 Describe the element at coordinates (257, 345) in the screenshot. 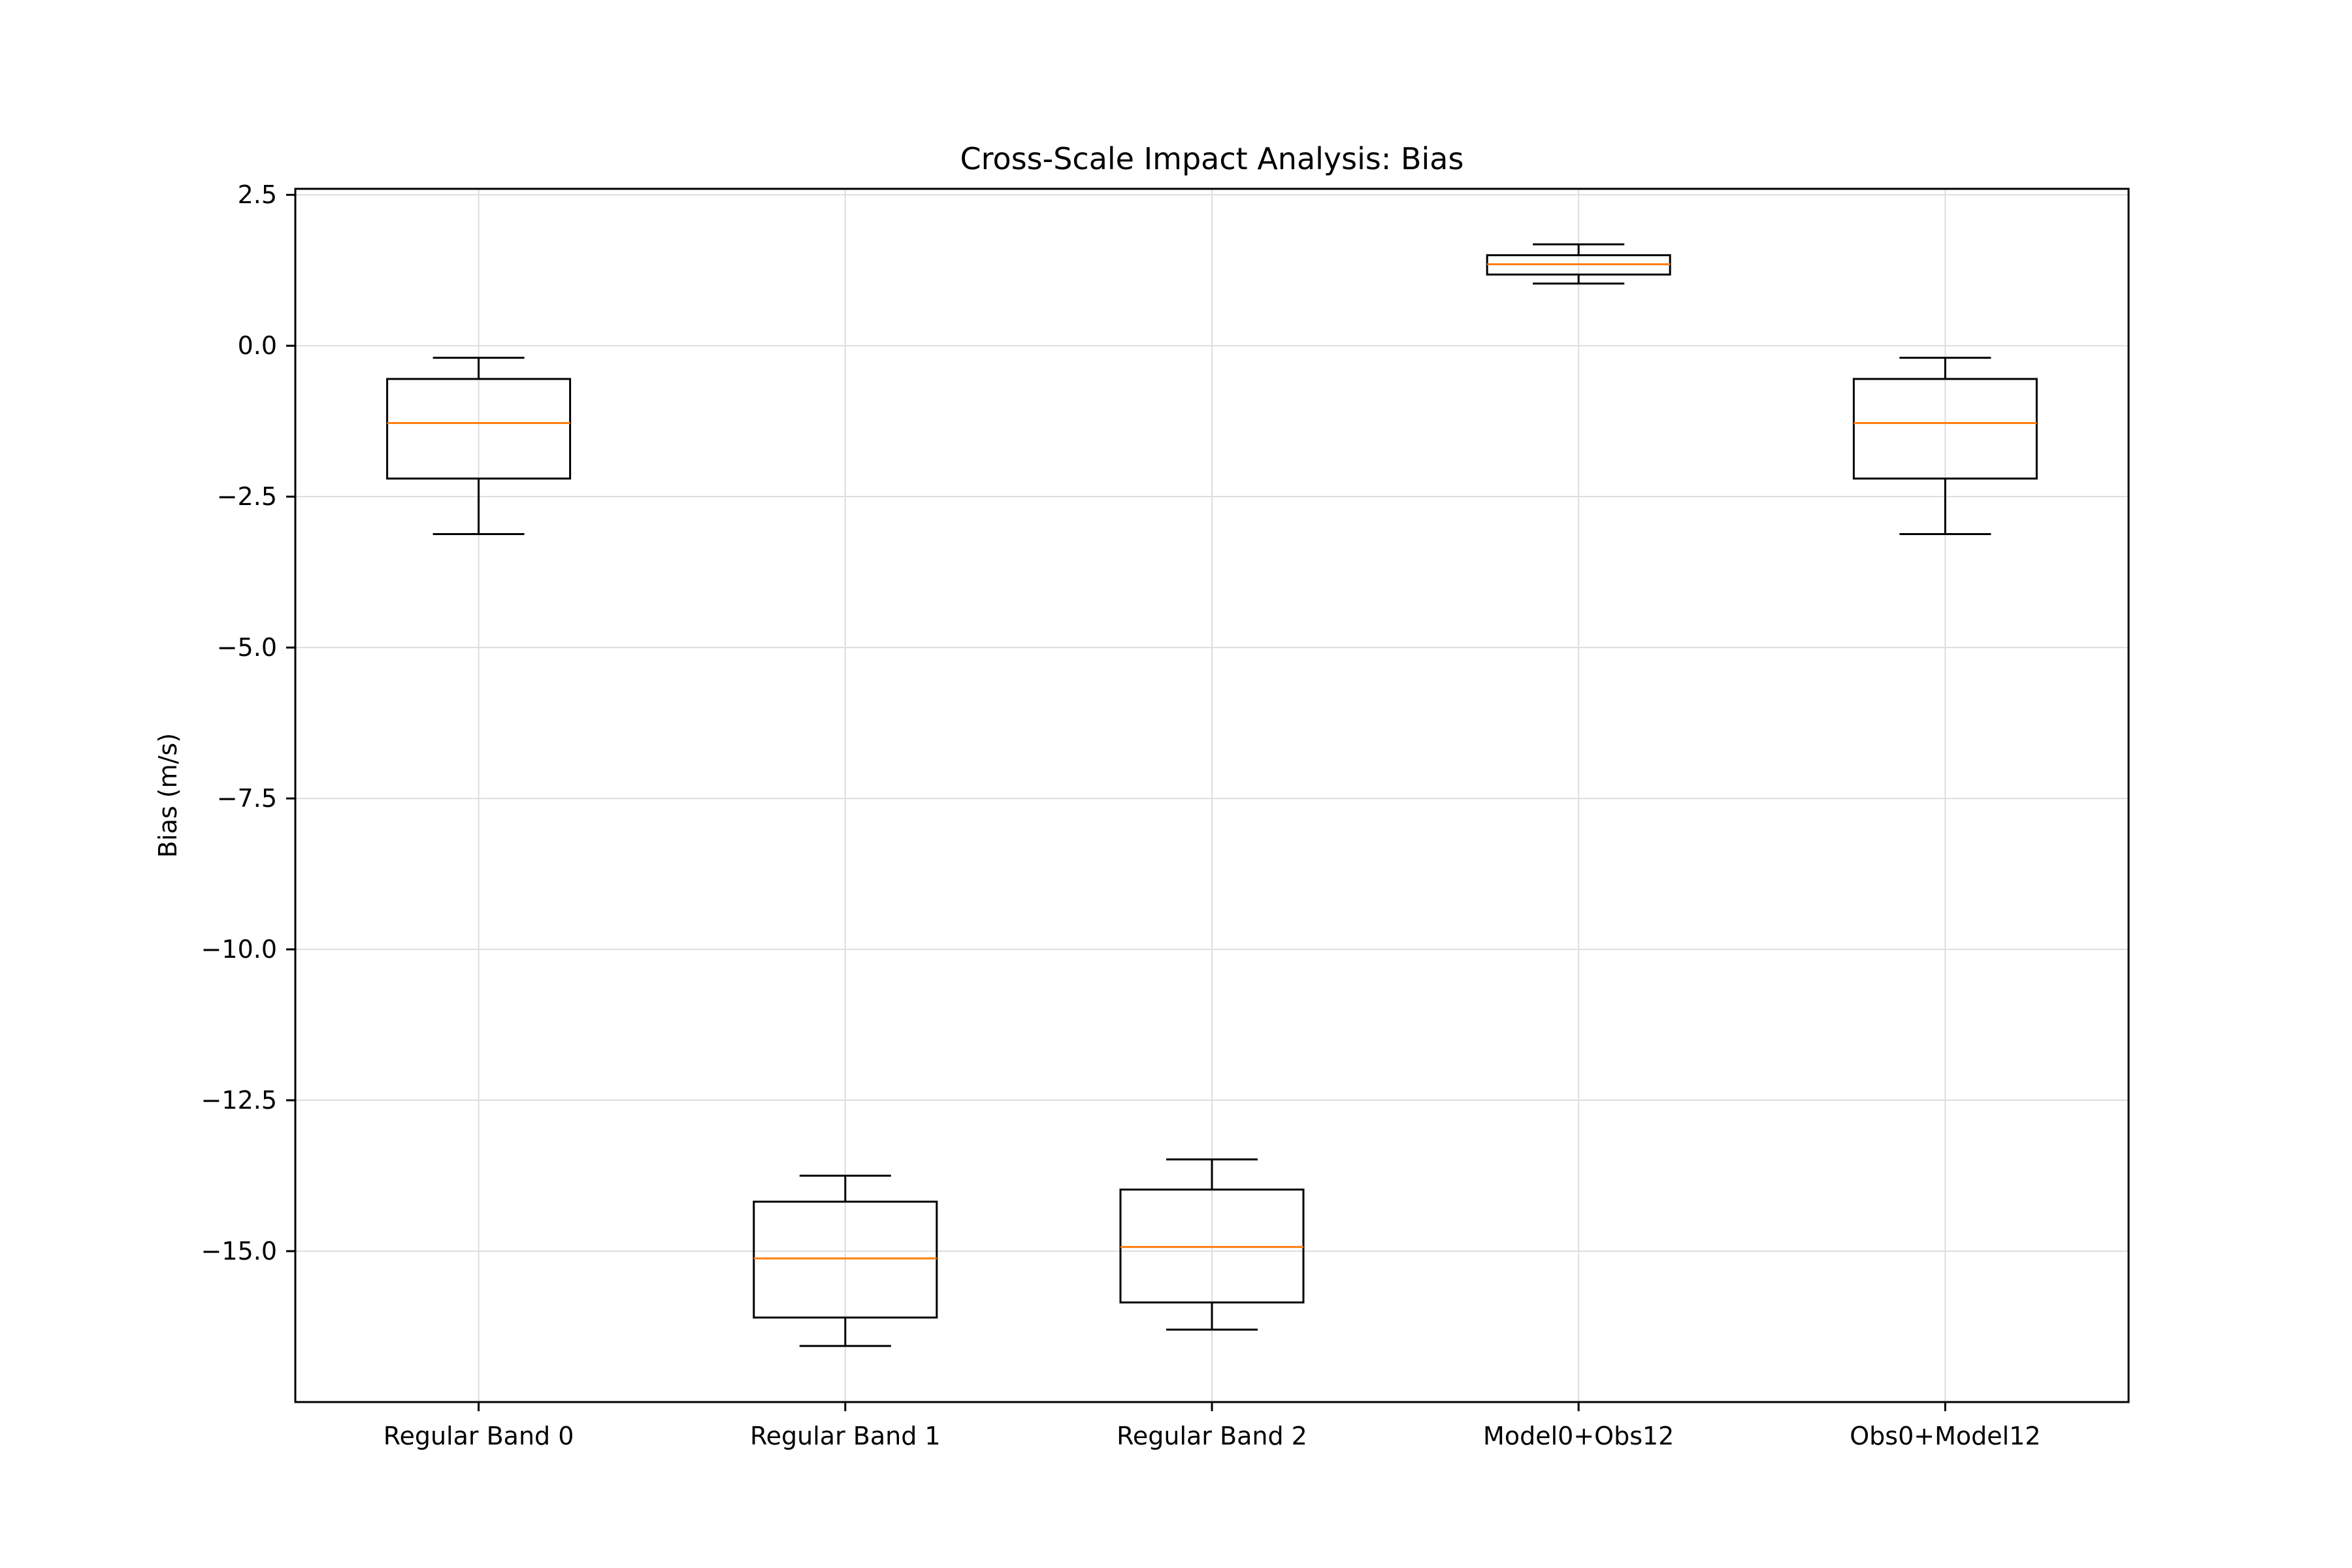

I see `y-tick-label: 0.0` at that location.